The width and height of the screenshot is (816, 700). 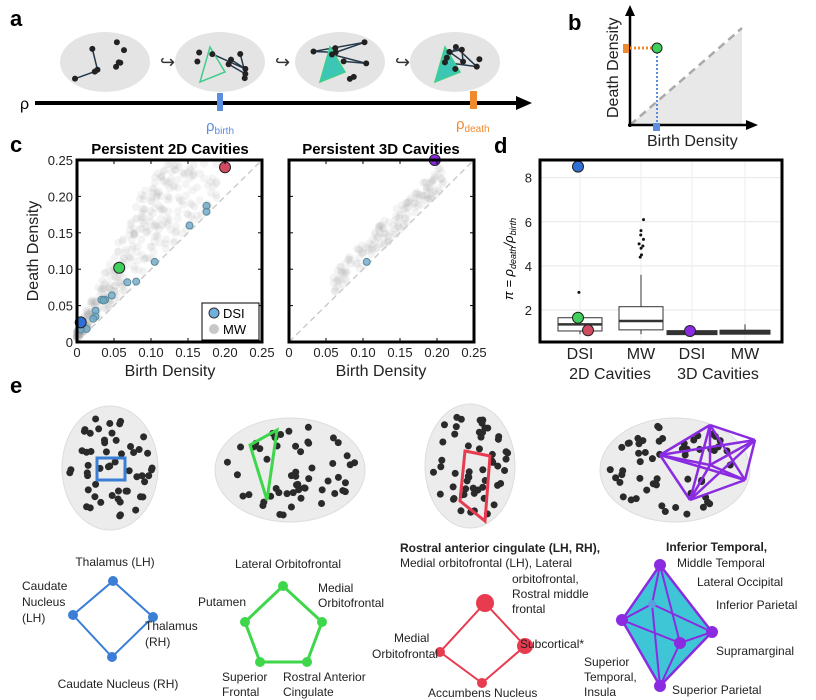 What do you see at coordinates (654, 260) in the screenshot?
I see `boxplot: 2 4 6 8 DSI MW DSI MW` at bounding box center [654, 260].